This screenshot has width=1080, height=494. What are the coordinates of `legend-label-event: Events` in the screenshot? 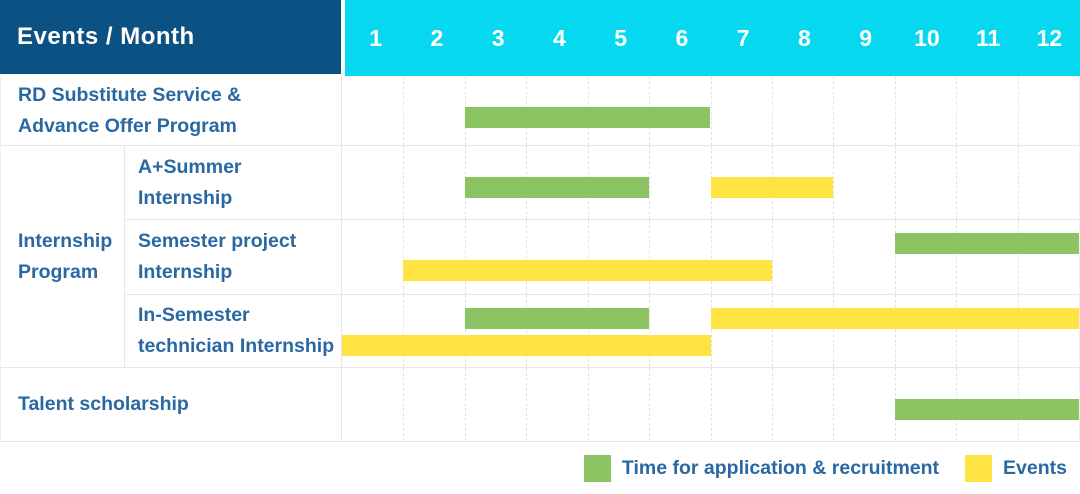 It's located at (1035, 467).